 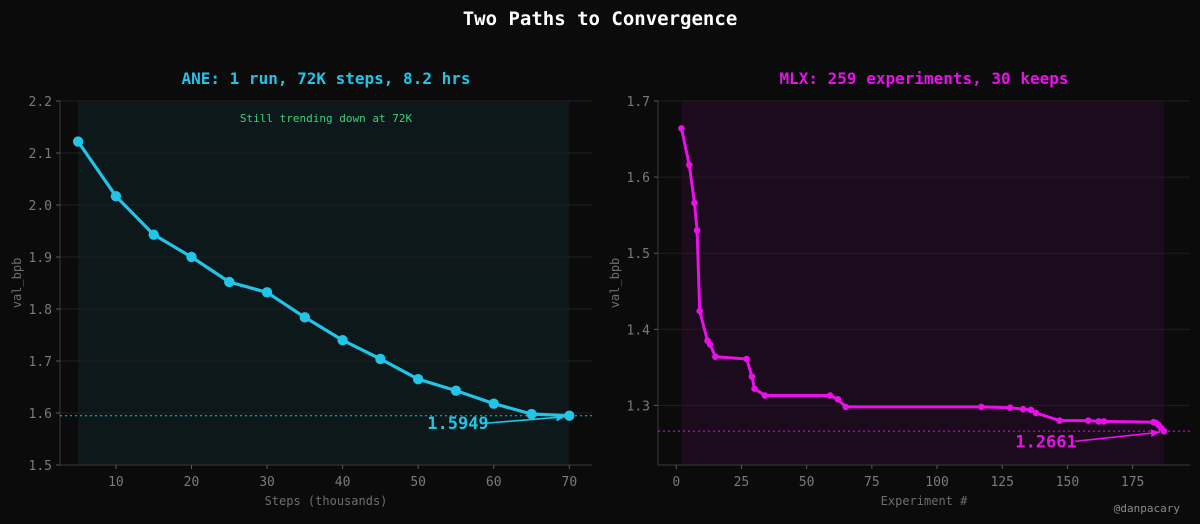 I want to click on figure-title: Two Paths to Convergence, so click(x=600, y=19).